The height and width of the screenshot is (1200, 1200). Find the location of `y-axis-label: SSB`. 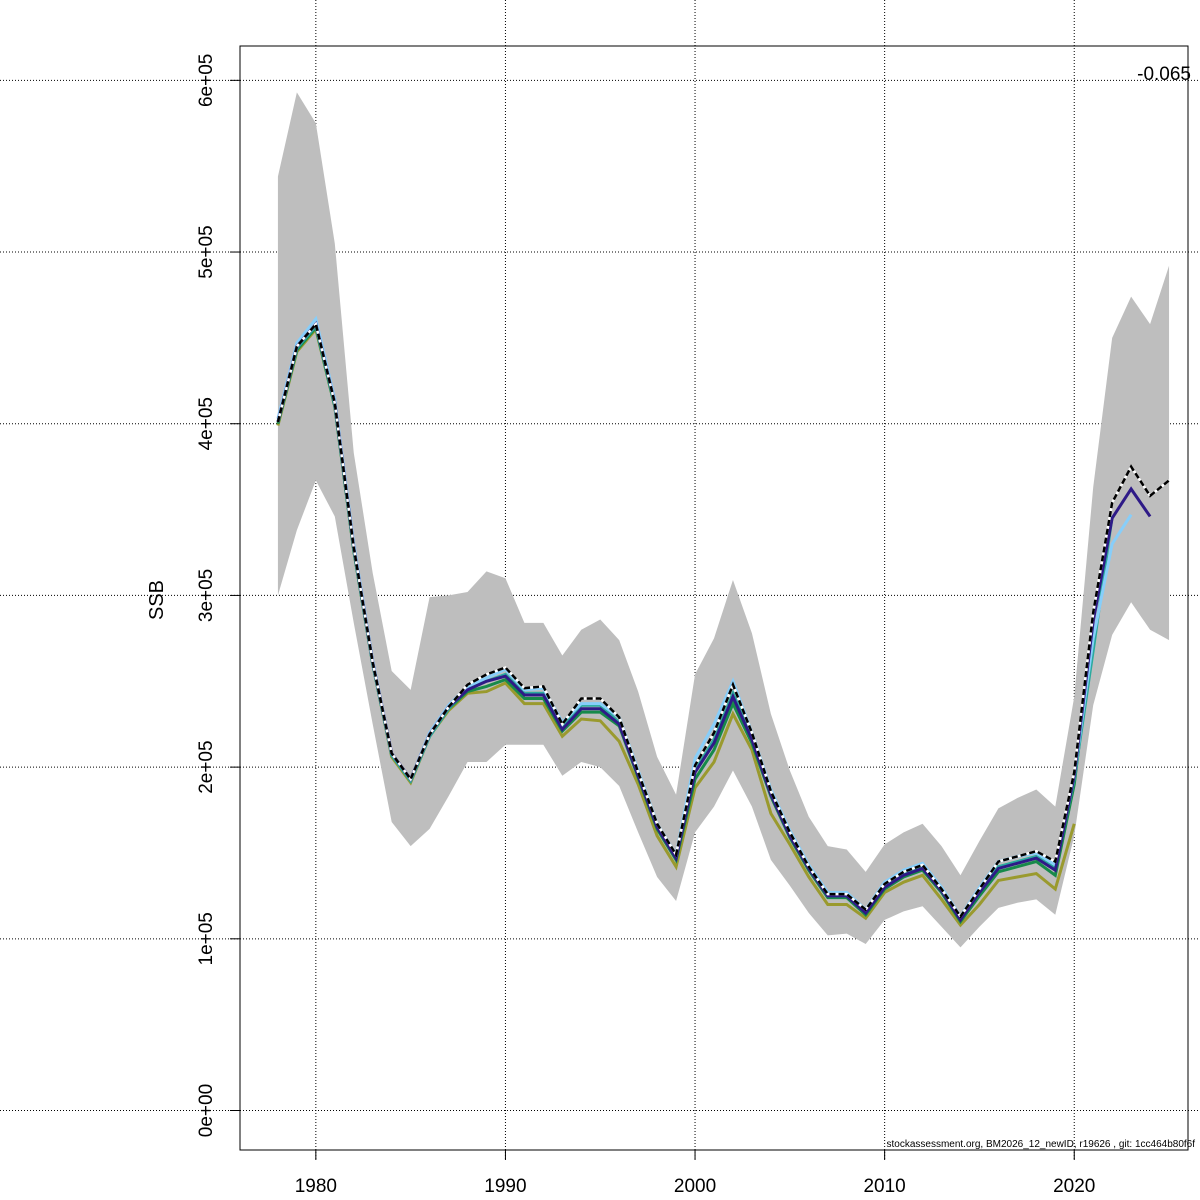

y-axis-label: SSB is located at coordinates (157, 600).